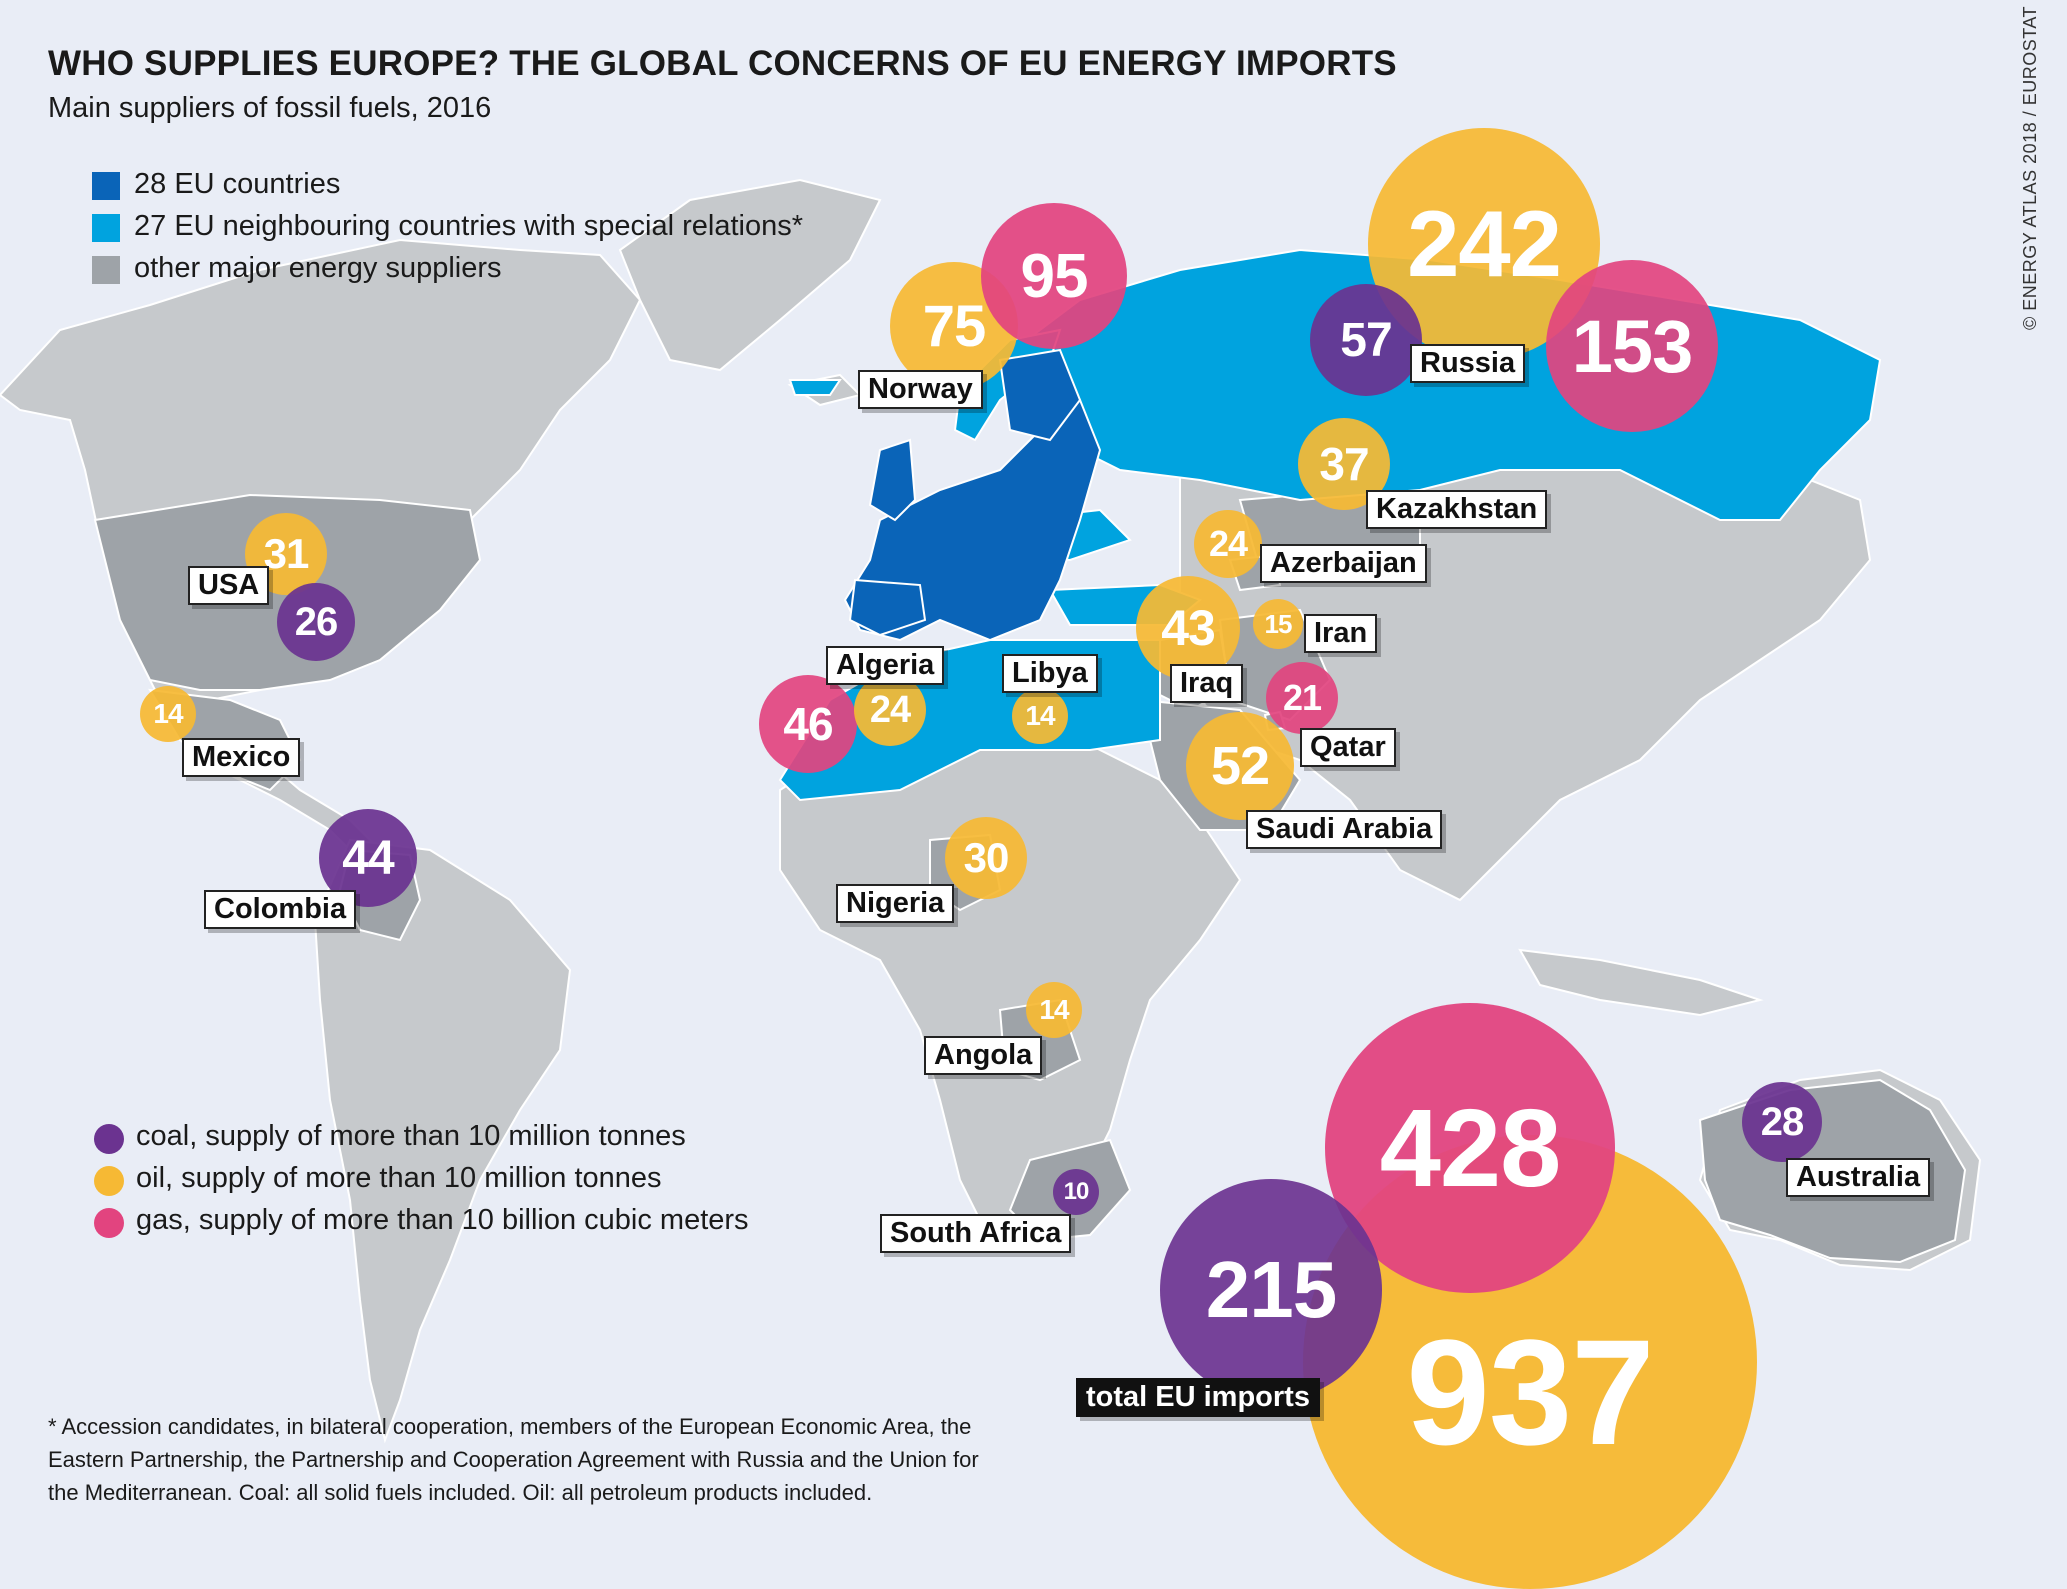 The height and width of the screenshot is (1589, 2067). I want to click on kazakhstan-oil-bubble: 37, so click(1344, 464).